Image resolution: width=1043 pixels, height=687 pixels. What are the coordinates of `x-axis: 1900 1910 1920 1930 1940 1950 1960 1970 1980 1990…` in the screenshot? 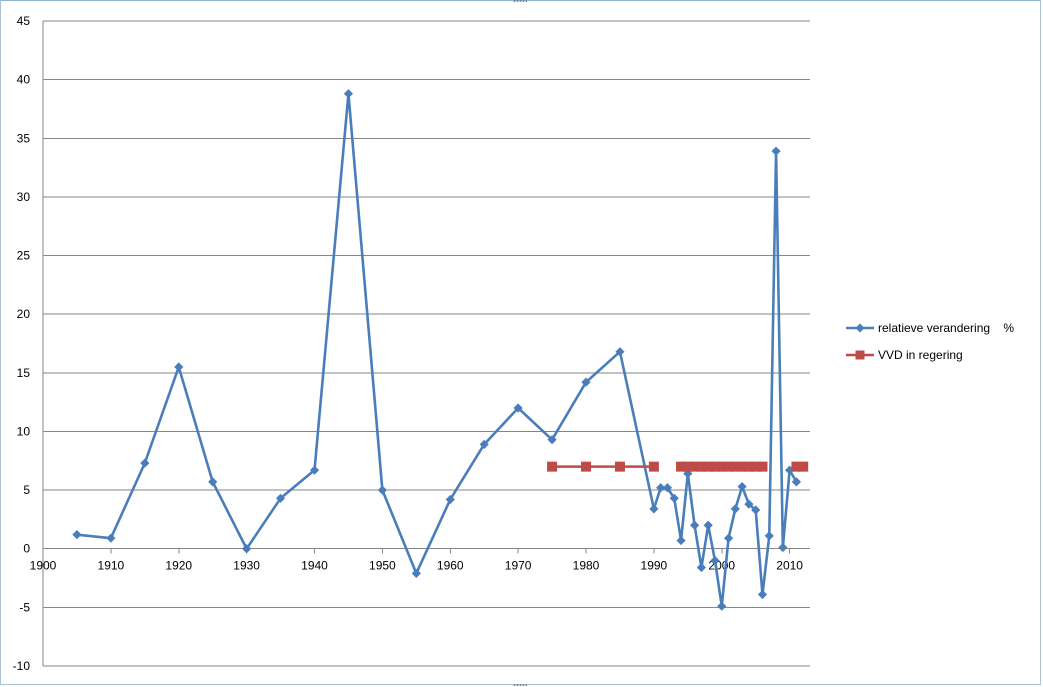 It's located at (420, 560).